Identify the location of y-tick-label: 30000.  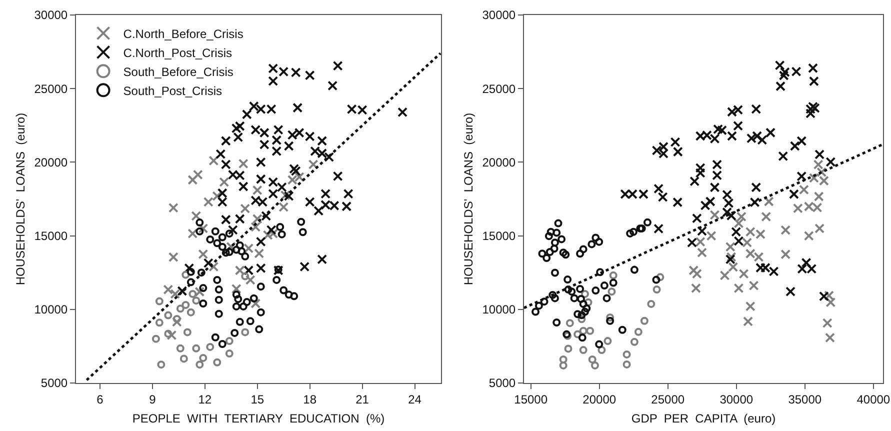
(51, 15).